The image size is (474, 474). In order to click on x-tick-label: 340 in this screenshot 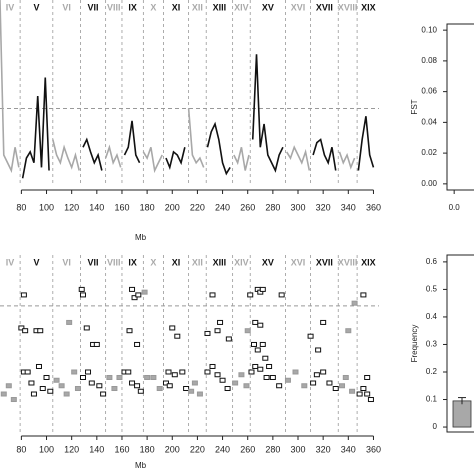, I will do `click(348, 449)`.